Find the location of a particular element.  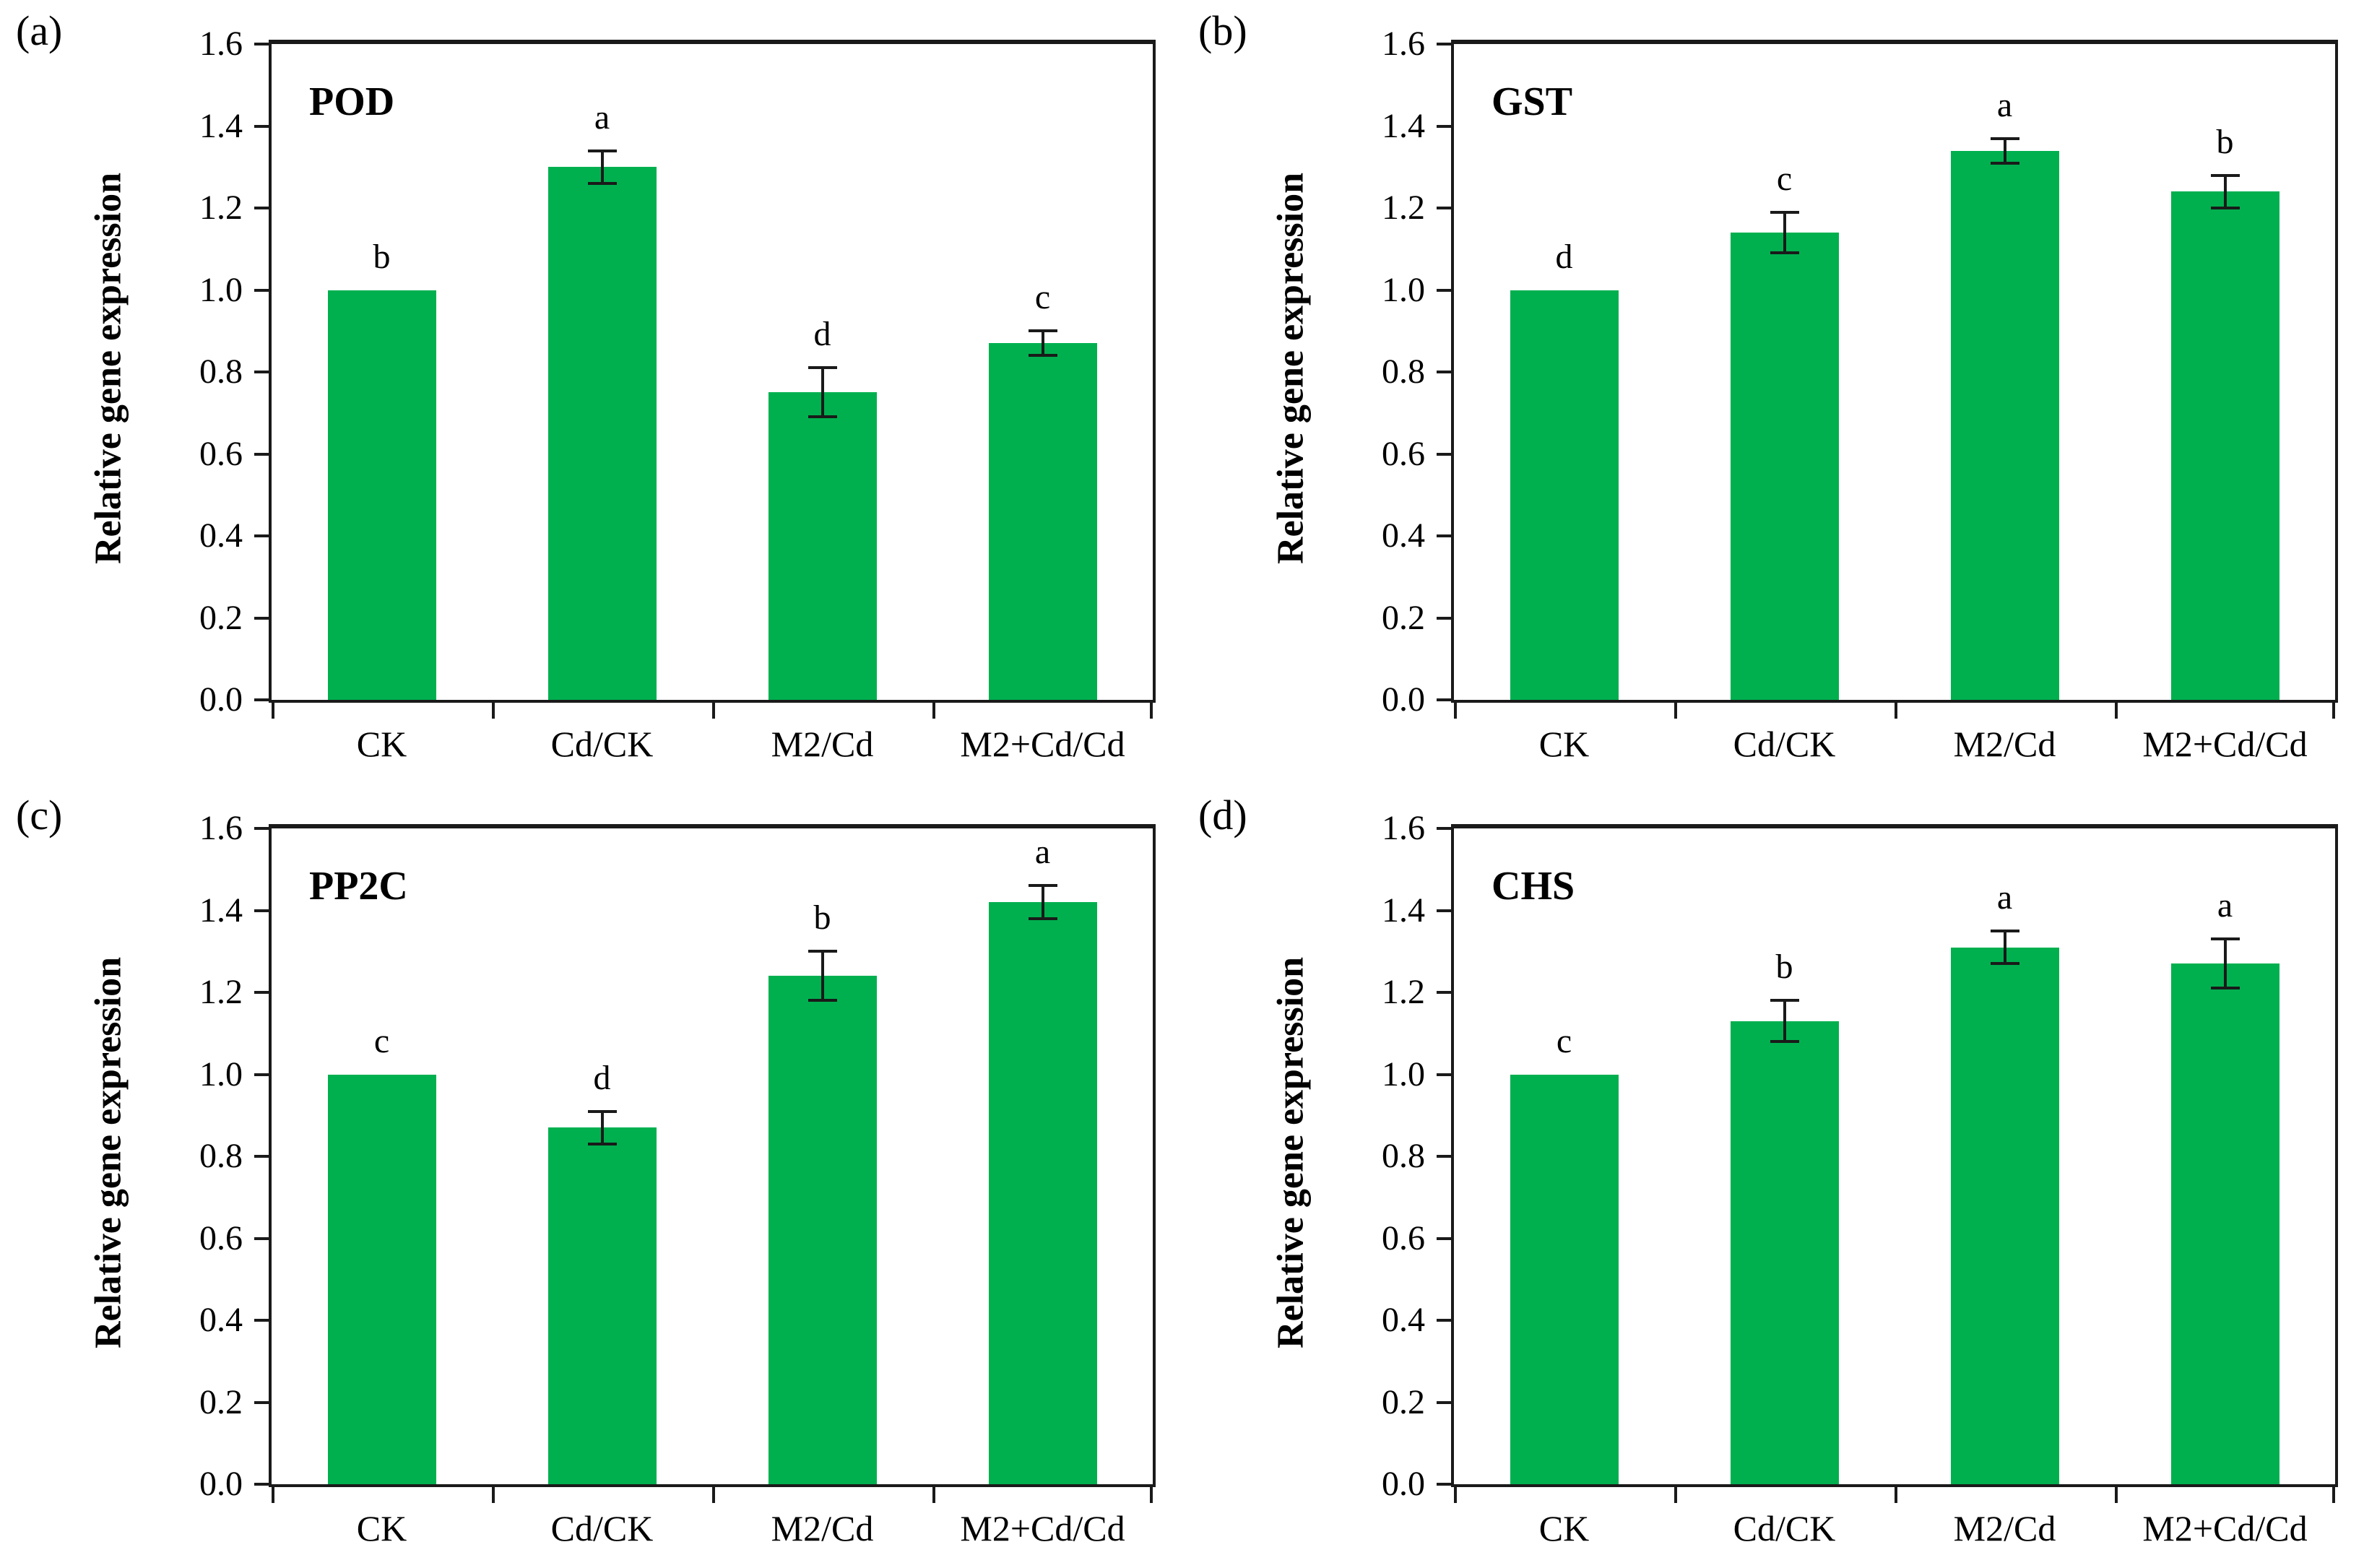

y-tick-label: 1.0 is located at coordinates (1403, 289).